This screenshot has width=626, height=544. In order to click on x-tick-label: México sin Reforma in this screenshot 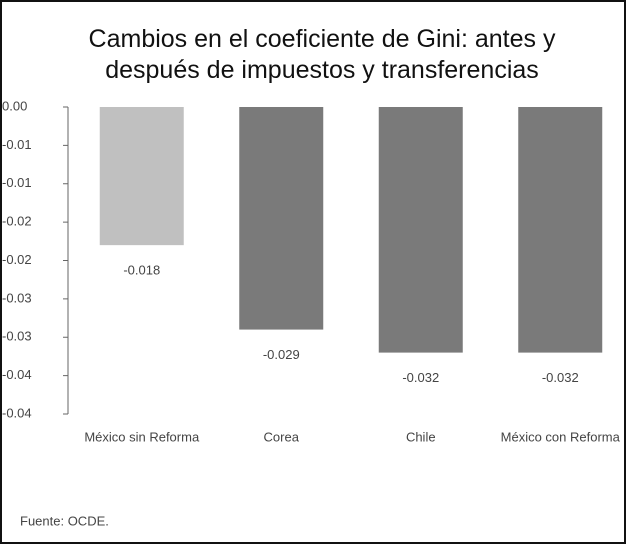, I will do `click(142, 436)`.